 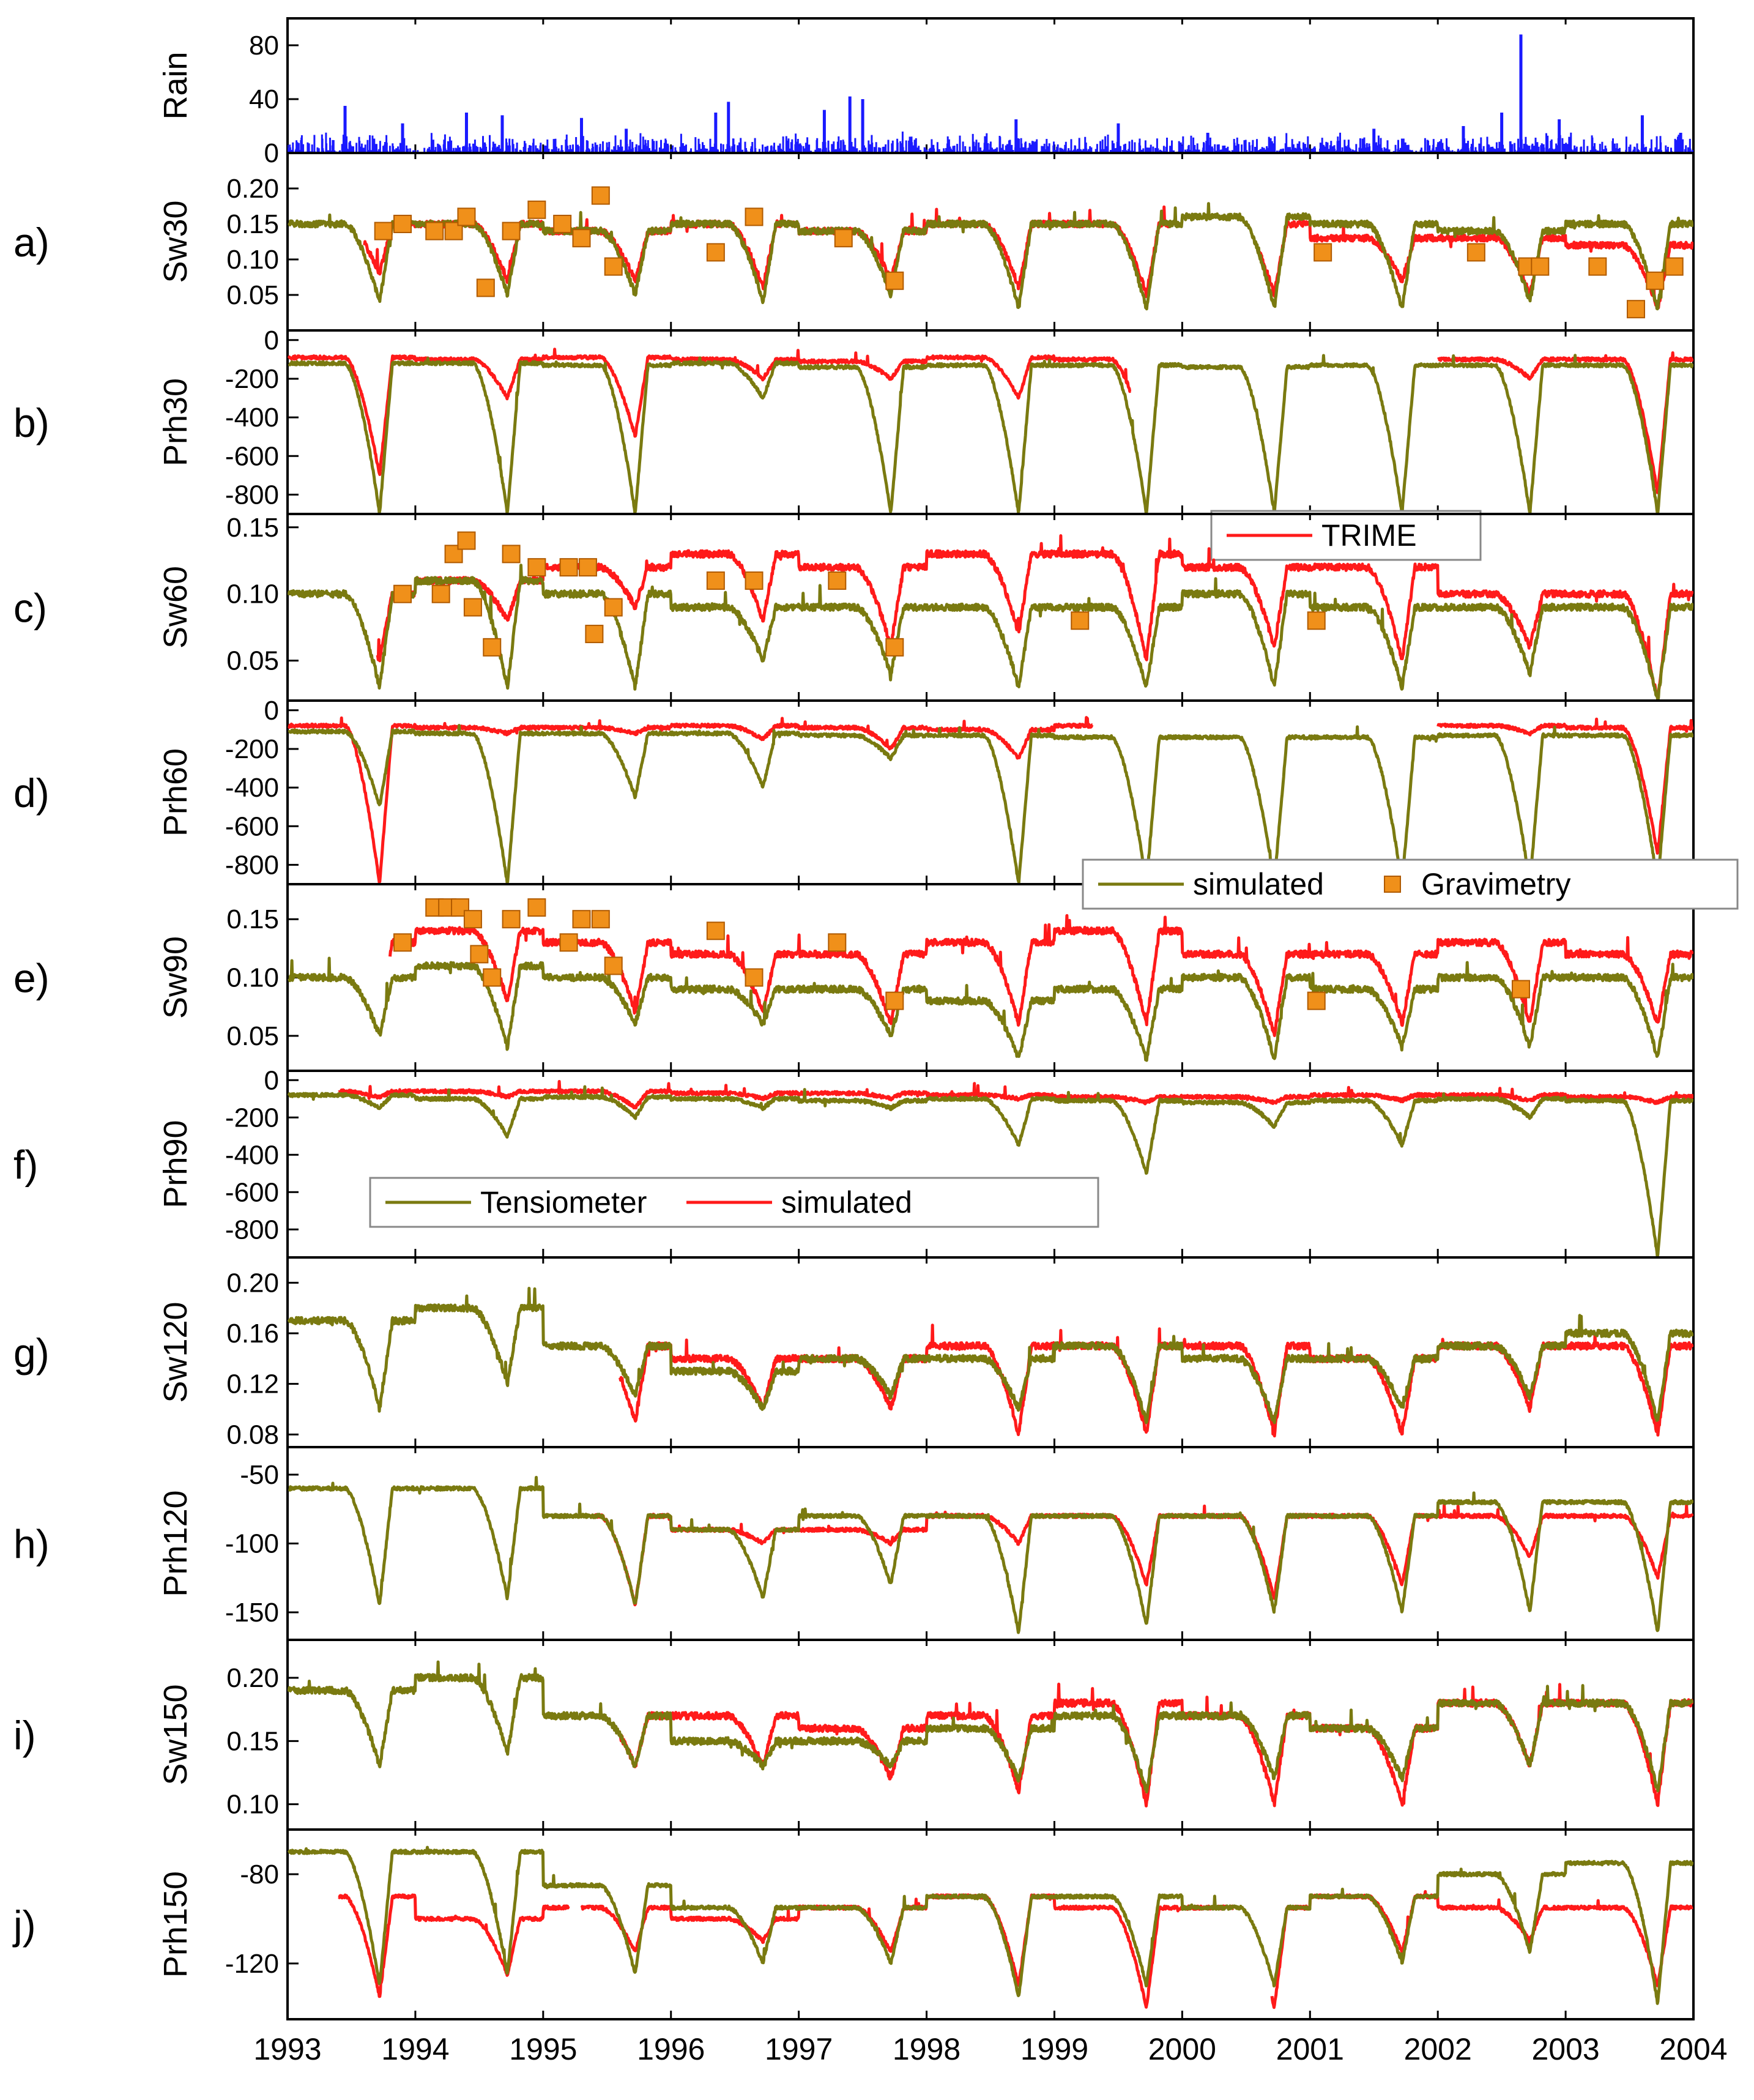 I want to click on panel-d-ytick-label: -800, so click(x=252, y=865).